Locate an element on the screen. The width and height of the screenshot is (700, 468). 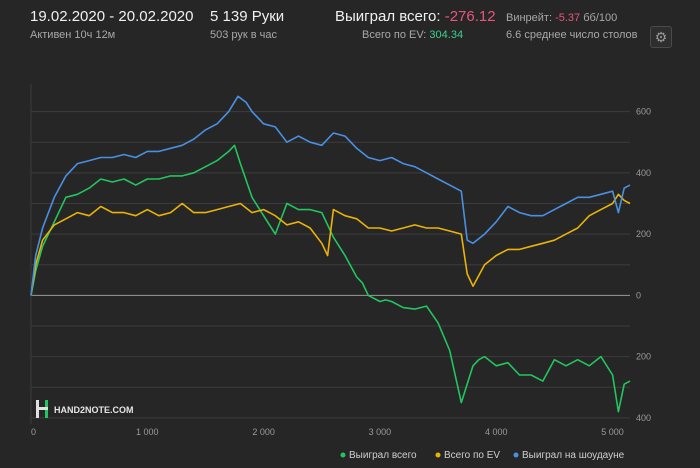
logo-text: HAND2NOTE.COM is located at coordinates (94, 410).